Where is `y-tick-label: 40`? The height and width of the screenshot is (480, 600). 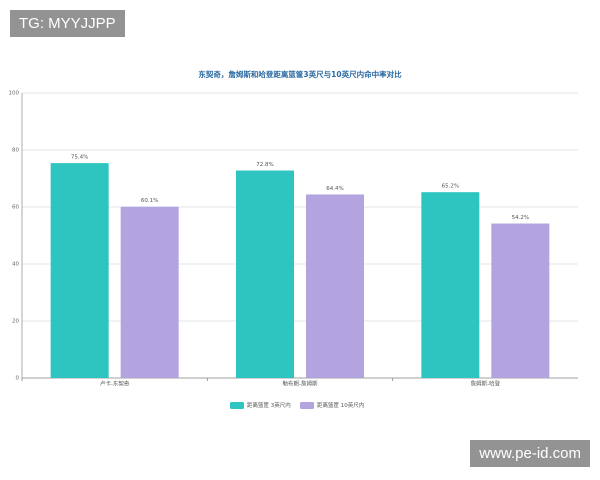
y-tick-label: 40 is located at coordinates (15, 265).